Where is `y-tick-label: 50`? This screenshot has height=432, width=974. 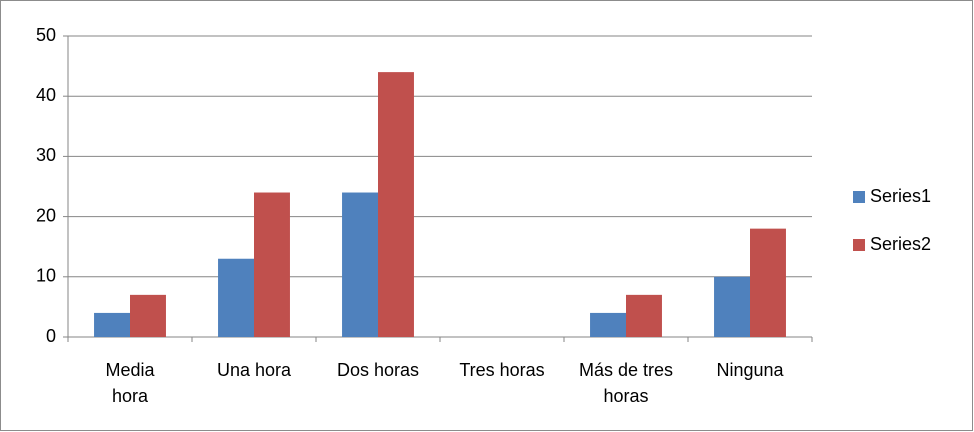 y-tick-label: 50 is located at coordinates (46, 35).